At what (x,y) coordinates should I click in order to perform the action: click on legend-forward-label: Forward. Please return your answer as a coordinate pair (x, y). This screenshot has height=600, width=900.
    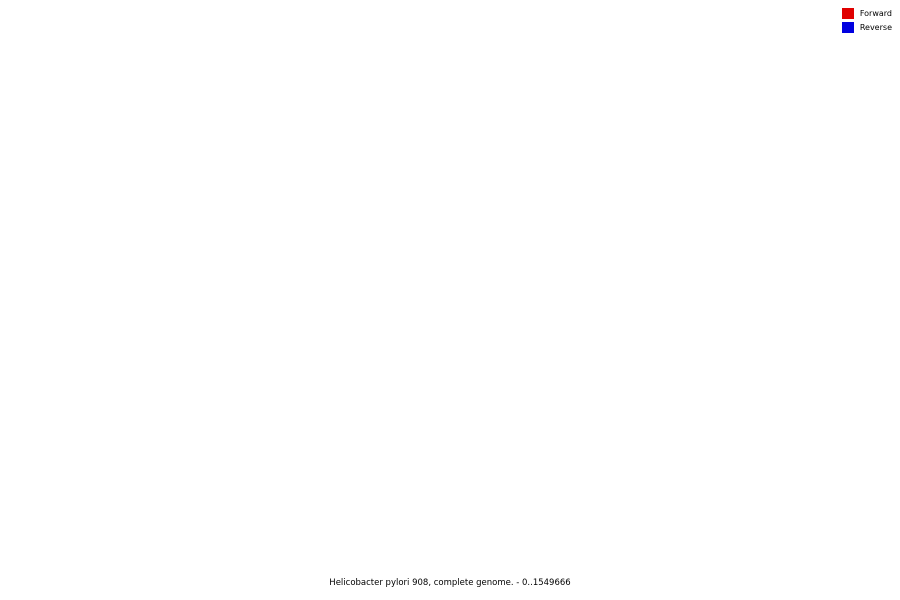
    Looking at the image, I should click on (875, 13).